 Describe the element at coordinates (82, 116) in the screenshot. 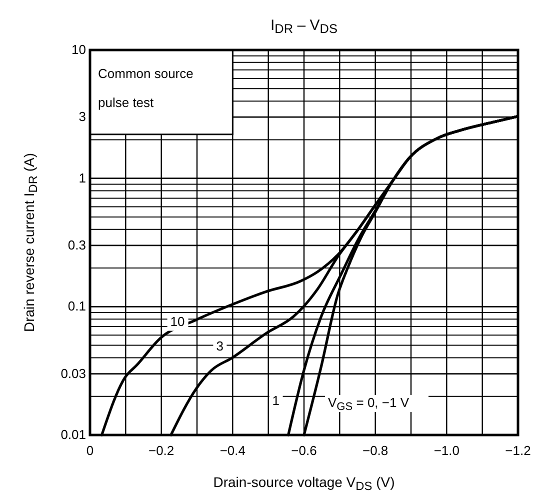

I see `y-tick-label: 3` at that location.